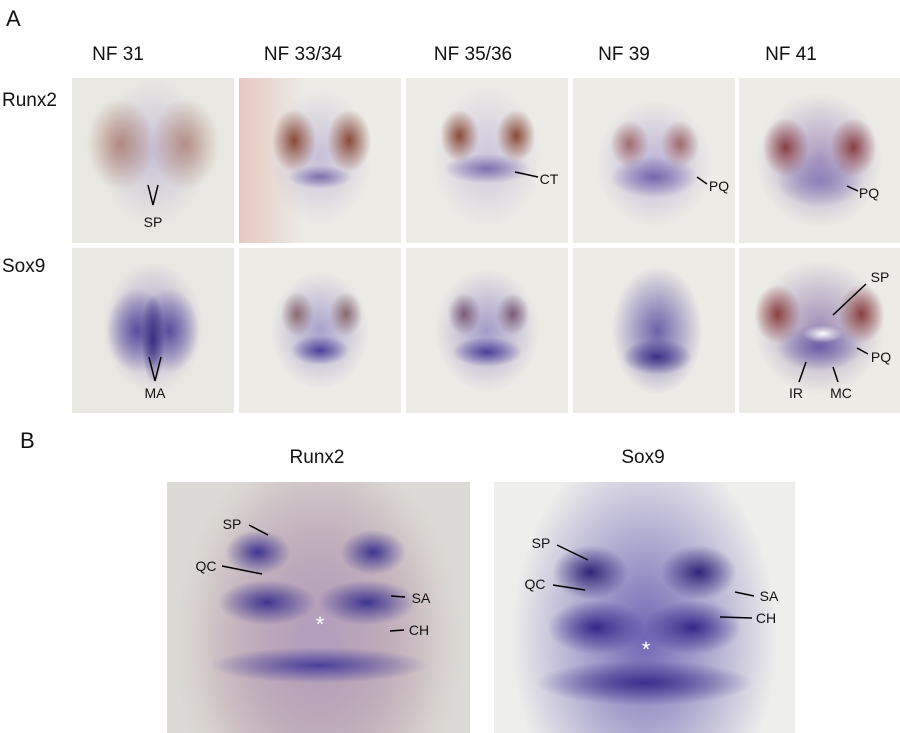  Describe the element at coordinates (27, 440) in the screenshot. I see `panel-label-b: B` at that location.